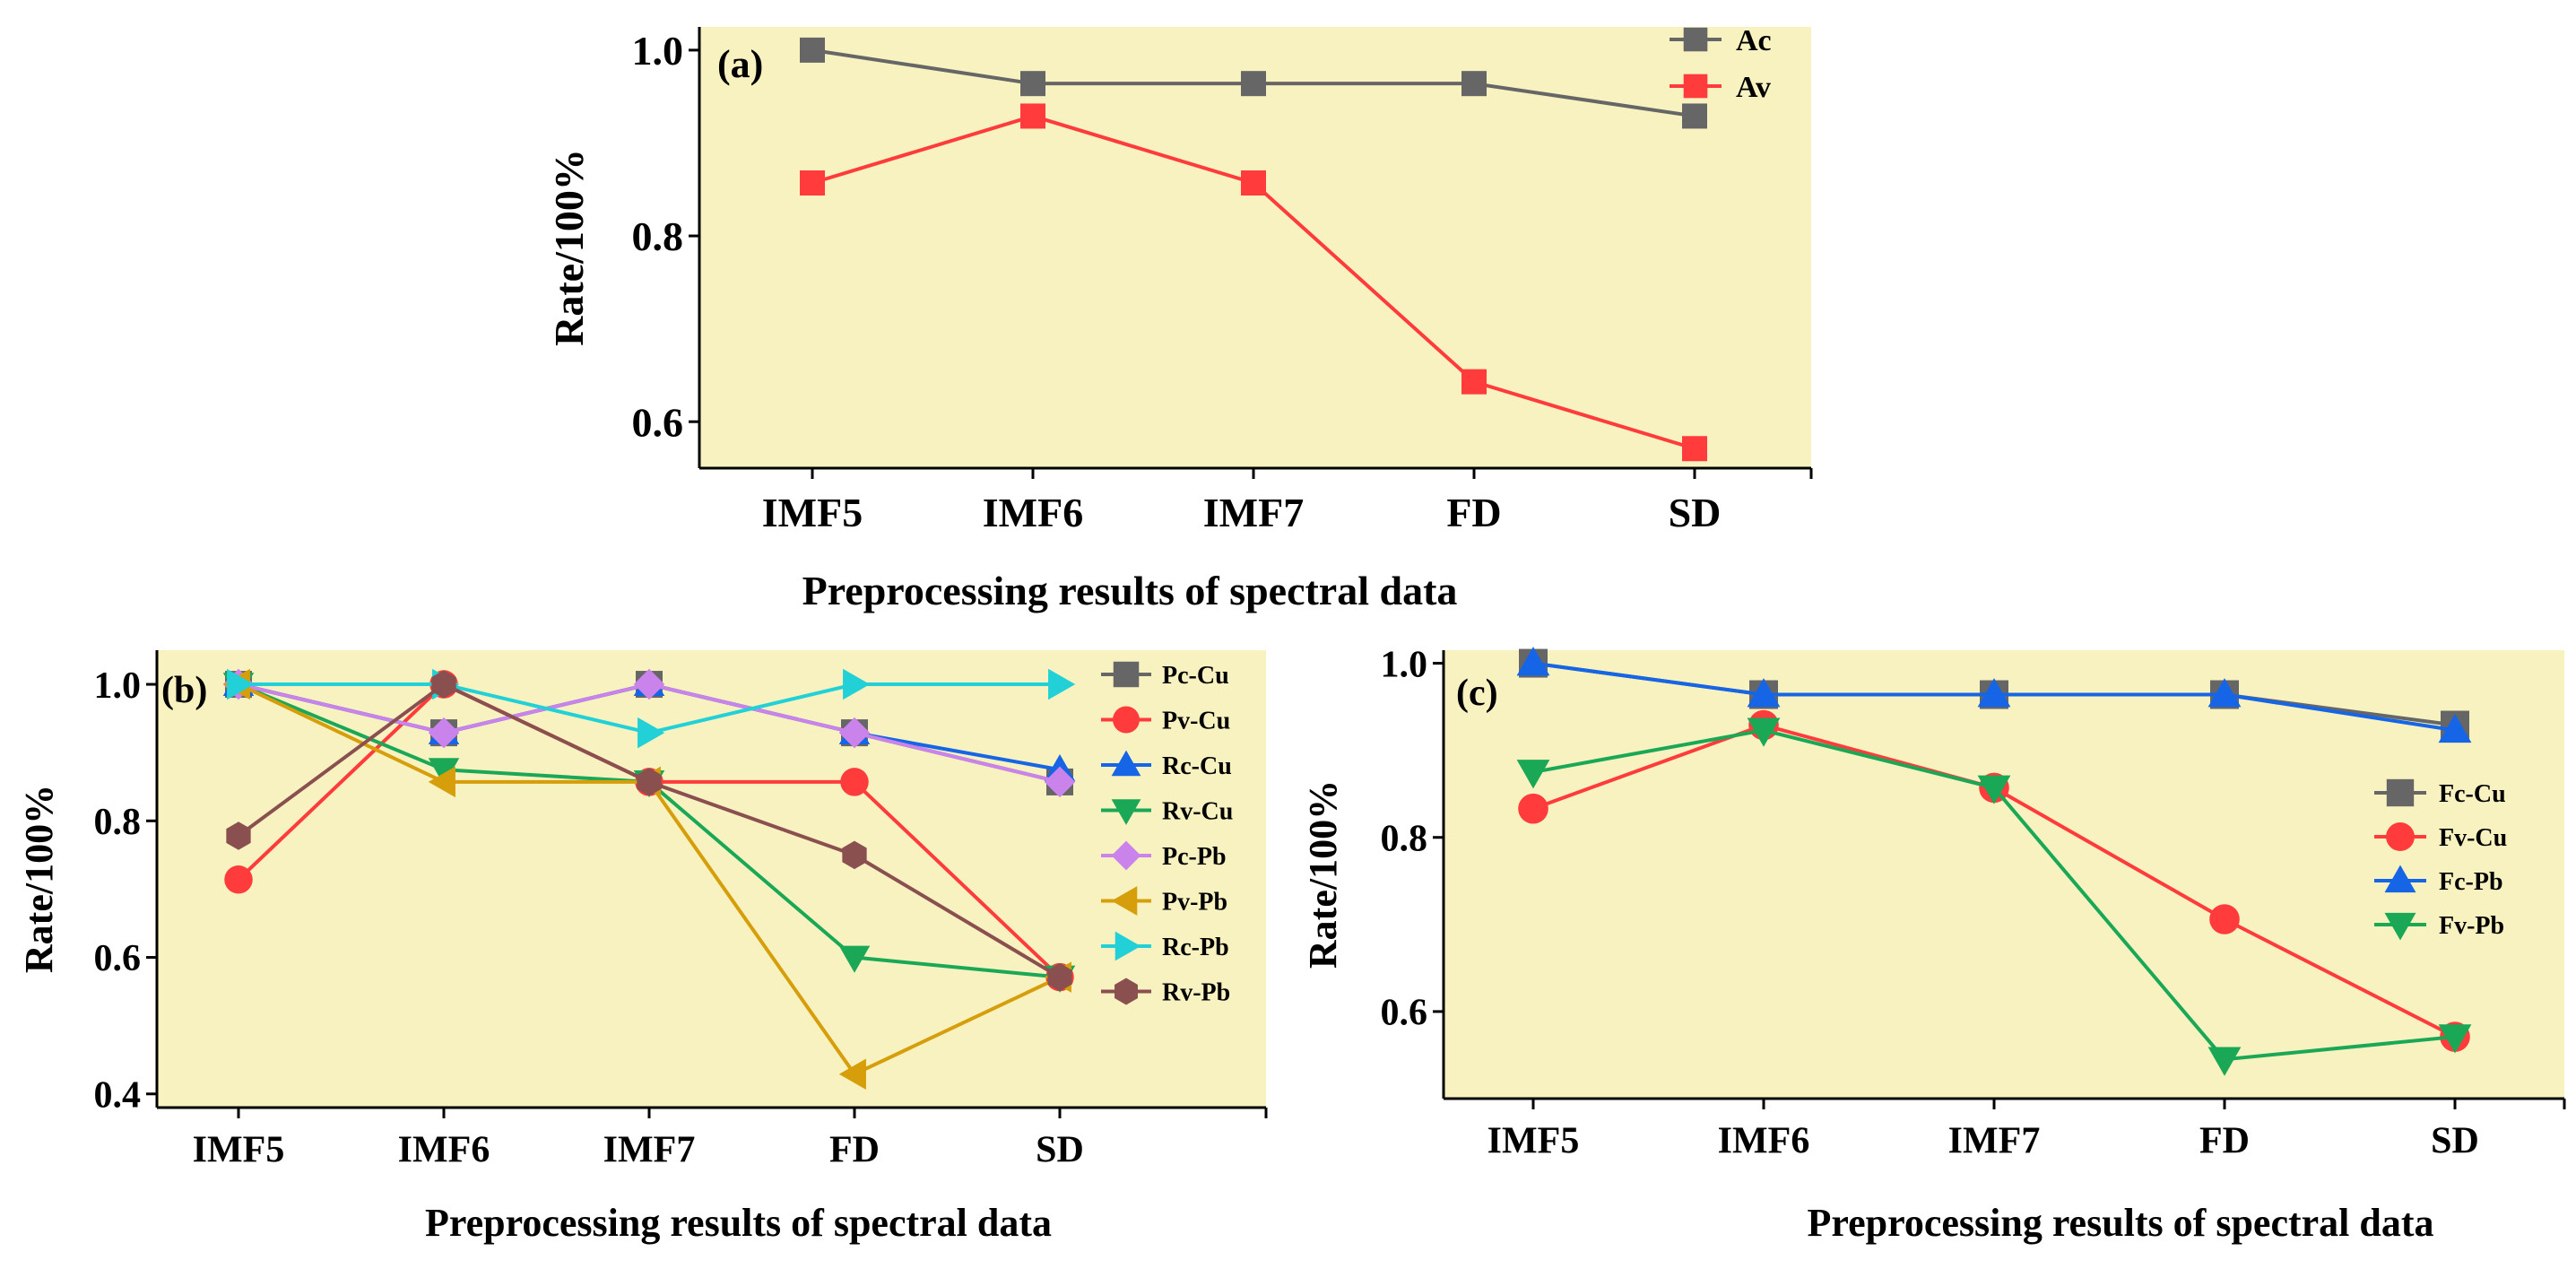 The height and width of the screenshot is (1269, 2576). I want to click on series-ac, so click(1253, 83).